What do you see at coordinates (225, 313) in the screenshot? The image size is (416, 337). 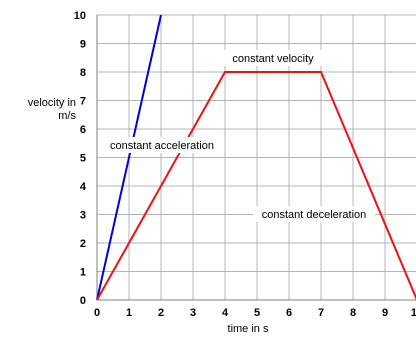 I see `x-tick-label: 4` at bounding box center [225, 313].